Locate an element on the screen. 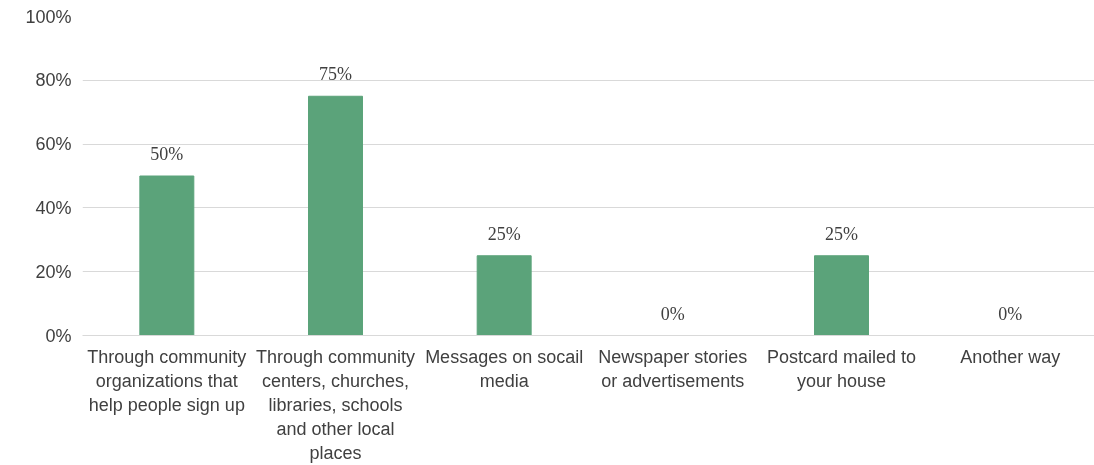 The image size is (1094, 465). x-tick-label: Through community centers, churches, libraries, schools and other local places is located at coordinates (335, 404).